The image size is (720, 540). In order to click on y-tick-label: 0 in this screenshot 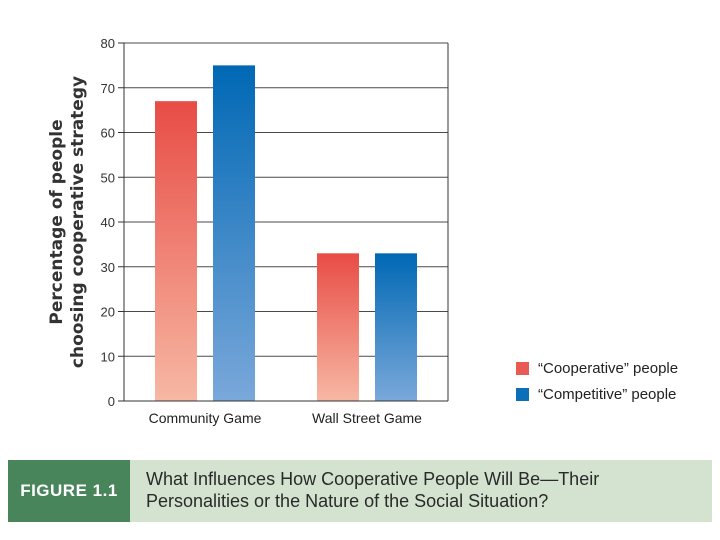, I will do `click(111, 401)`.